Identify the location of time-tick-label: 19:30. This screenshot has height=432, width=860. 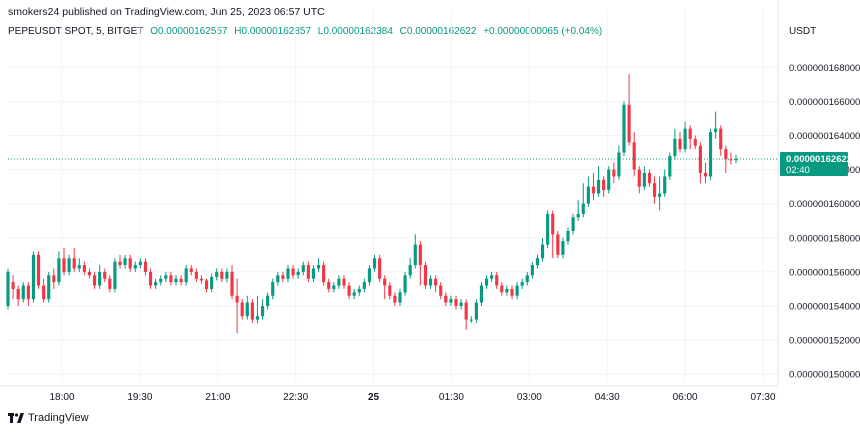
(139, 397).